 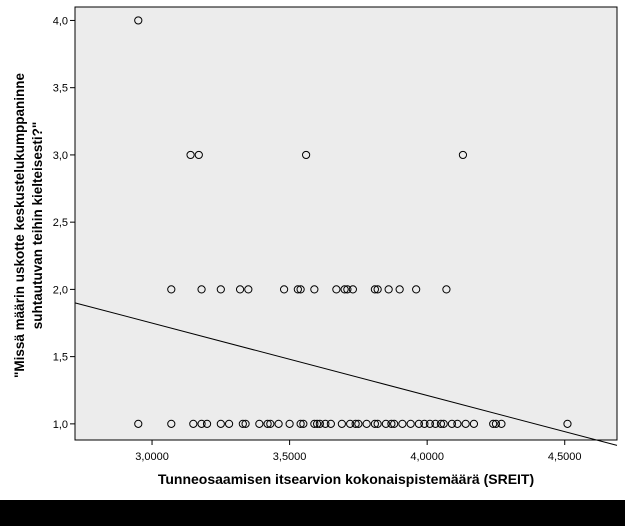 I want to click on y-axis-label-line: suhtautuvan teihin kielteisesti?", so click(x=37, y=225).